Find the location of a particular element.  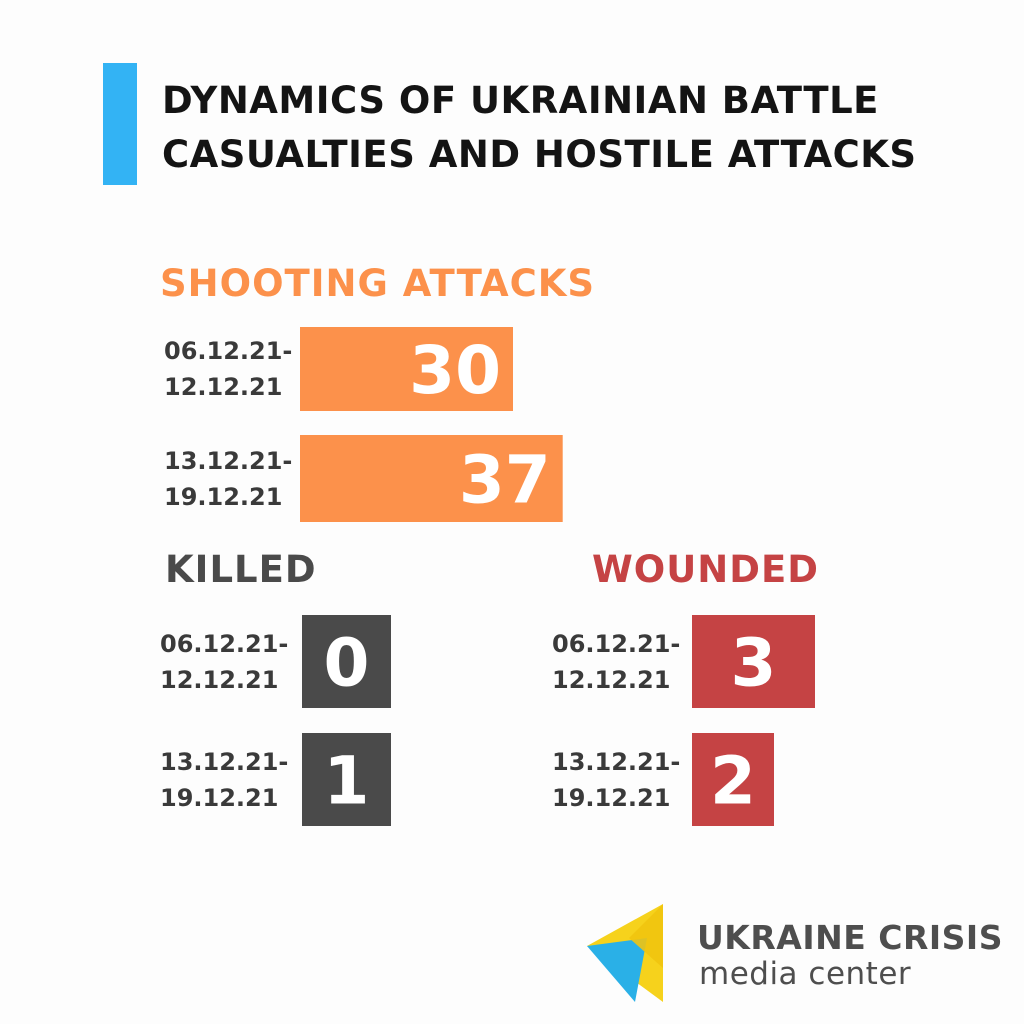

shooting-attacks-heading: SHOOTING ATTACKS is located at coordinates (378, 283).